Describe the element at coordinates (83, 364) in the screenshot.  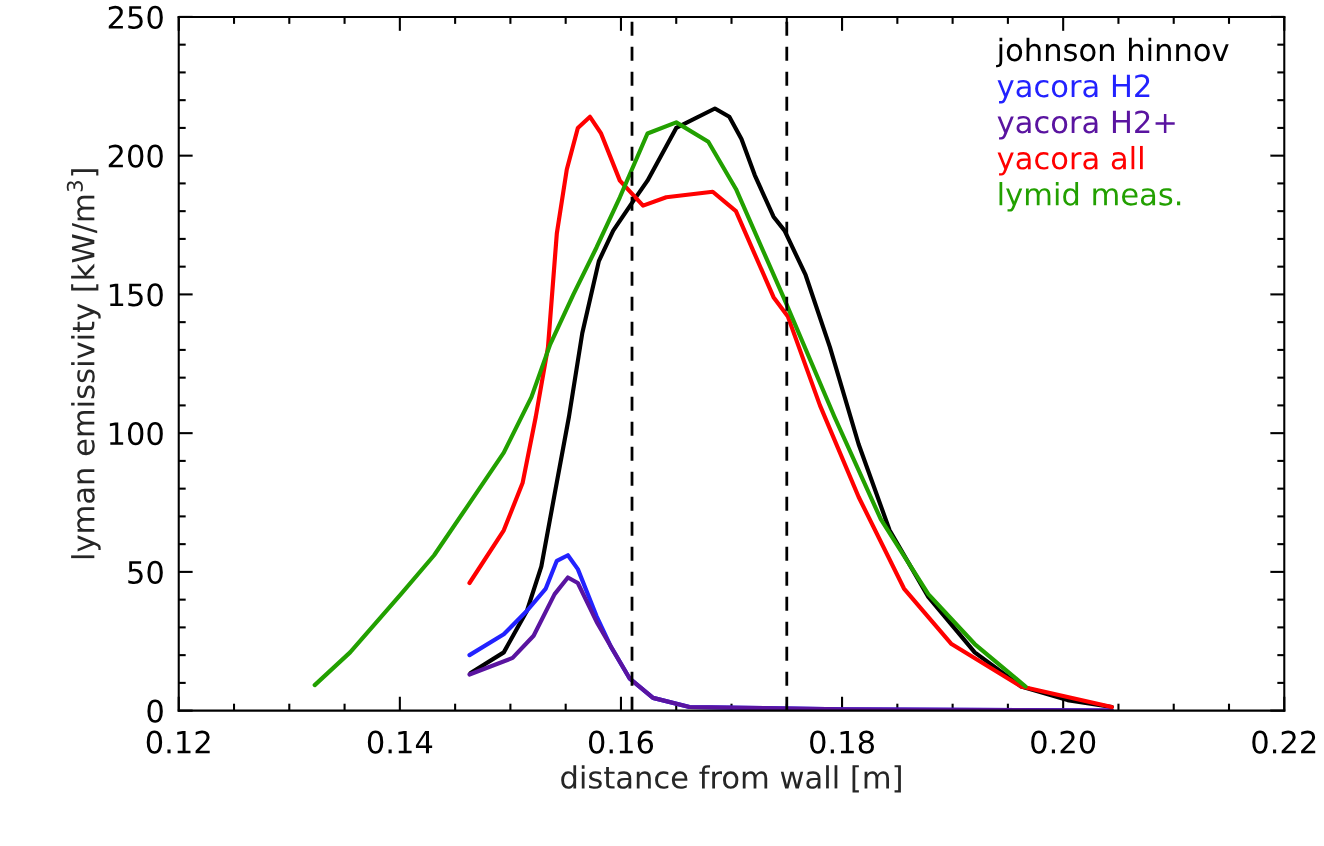
I see `y-axis-title: lyman emissivity [kW/m$^{3}$]` at that location.